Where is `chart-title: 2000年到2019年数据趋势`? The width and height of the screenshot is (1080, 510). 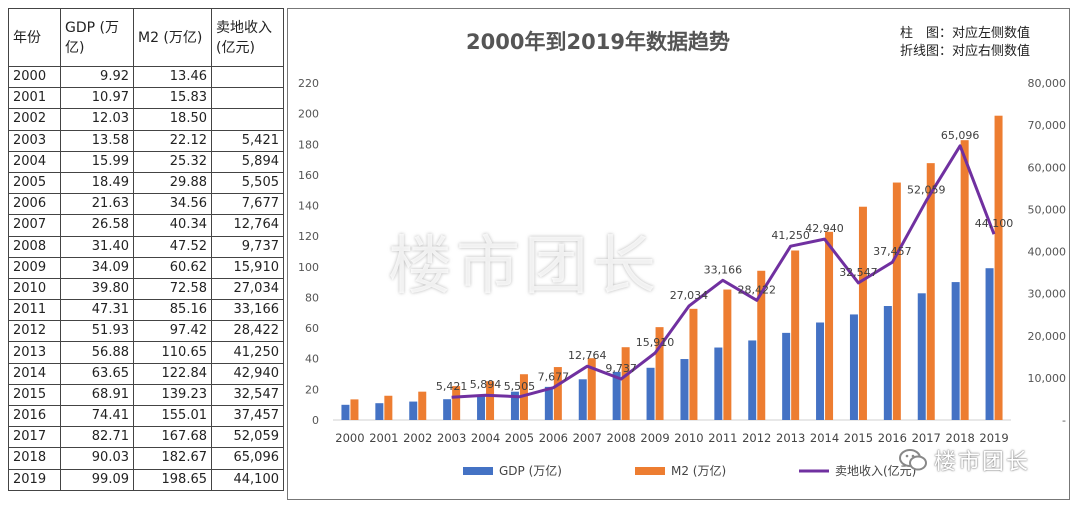
chart-title: 2000年到2019年数据趋势 is located at coordinates (598, 42).